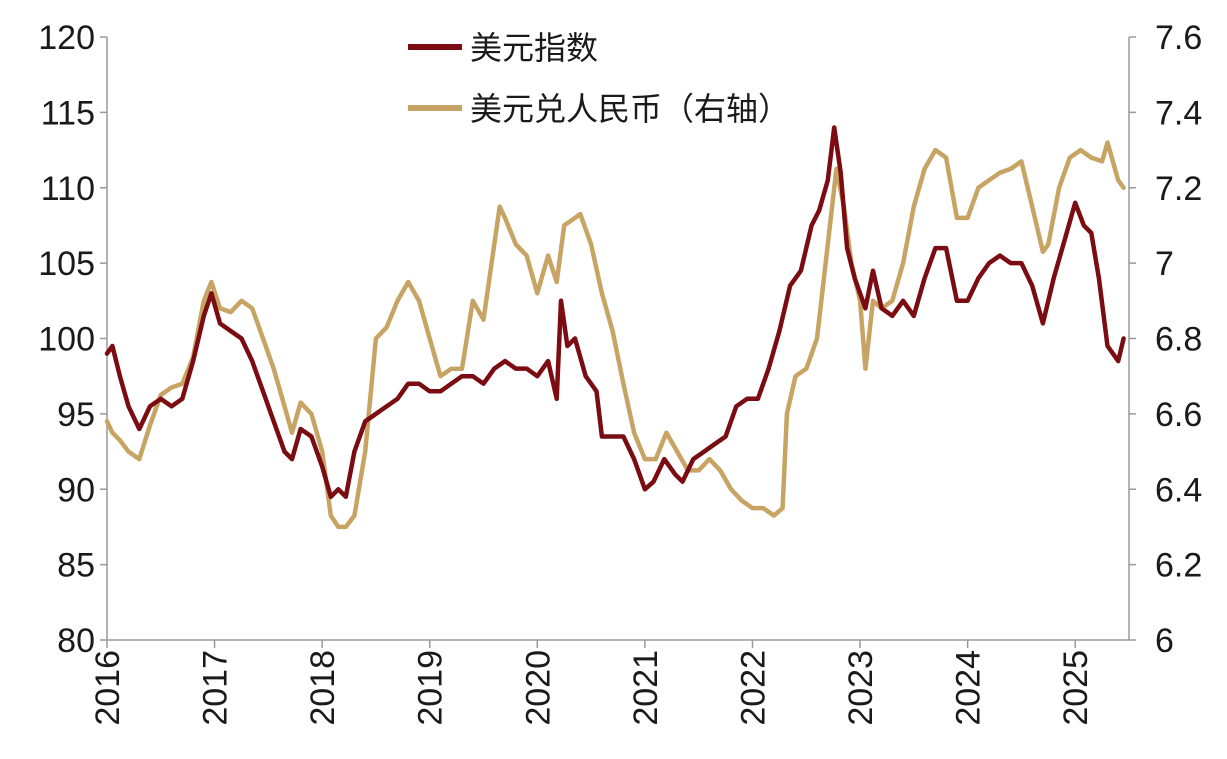 This screenshot has height=759, width=1227. What do you see at coordinates (68, 189) in the screenshot?
I see `left-y-tick-label: 110` at bounding box center [68, 189].